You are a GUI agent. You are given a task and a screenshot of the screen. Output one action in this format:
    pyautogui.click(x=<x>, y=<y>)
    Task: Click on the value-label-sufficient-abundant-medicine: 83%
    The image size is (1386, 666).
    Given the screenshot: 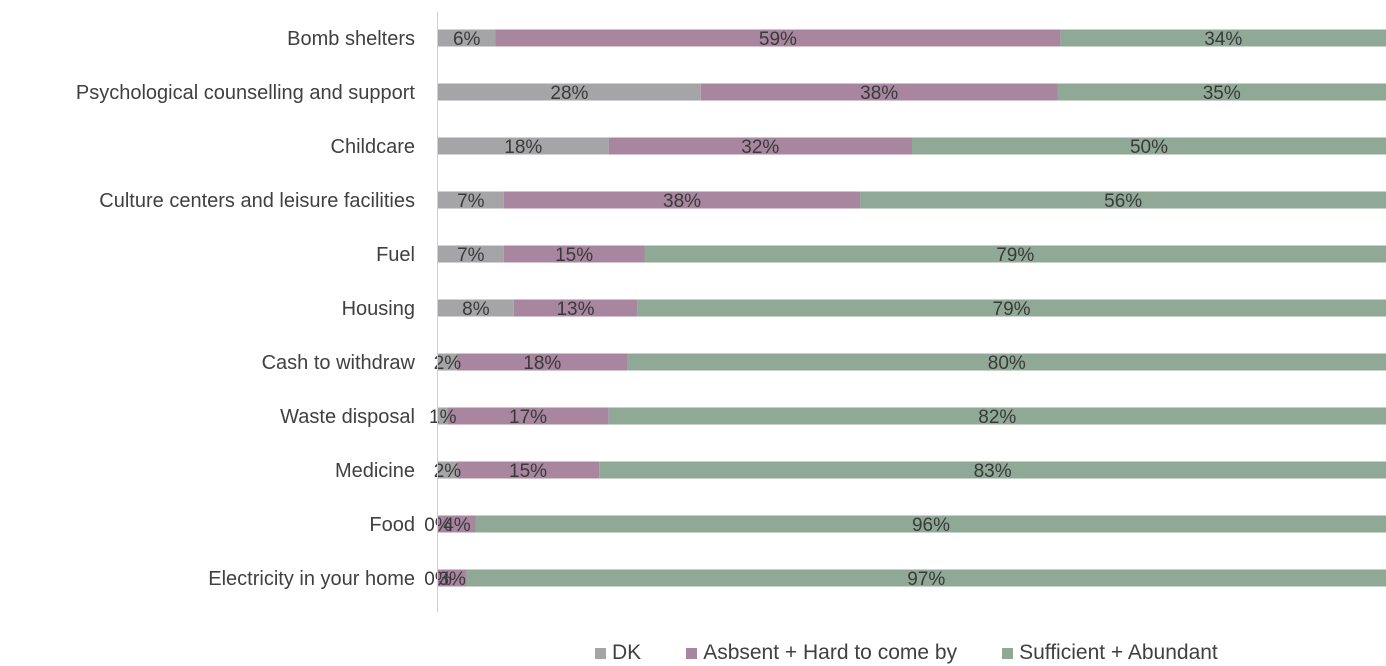 What is the action you would take?
    pyautogui.click(x=993, y=471)
    